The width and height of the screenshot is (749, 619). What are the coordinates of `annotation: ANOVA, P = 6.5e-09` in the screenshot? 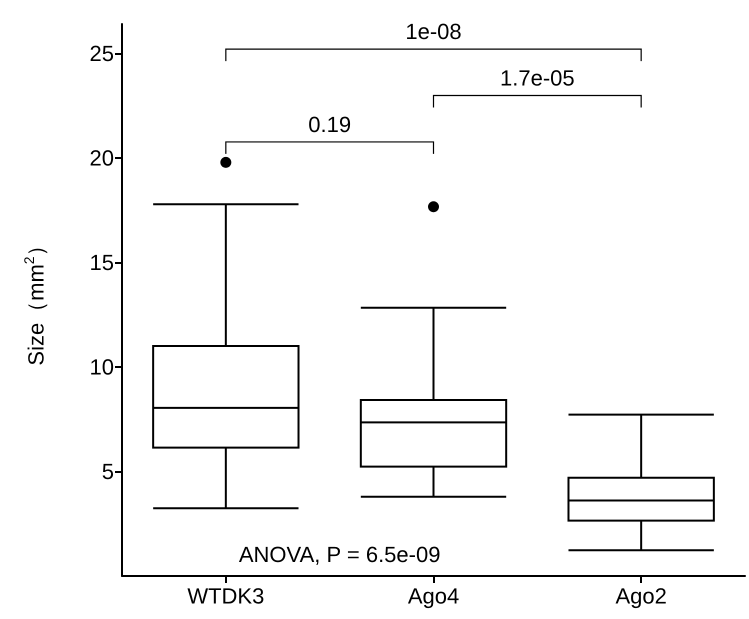 It's located at (339, 554).